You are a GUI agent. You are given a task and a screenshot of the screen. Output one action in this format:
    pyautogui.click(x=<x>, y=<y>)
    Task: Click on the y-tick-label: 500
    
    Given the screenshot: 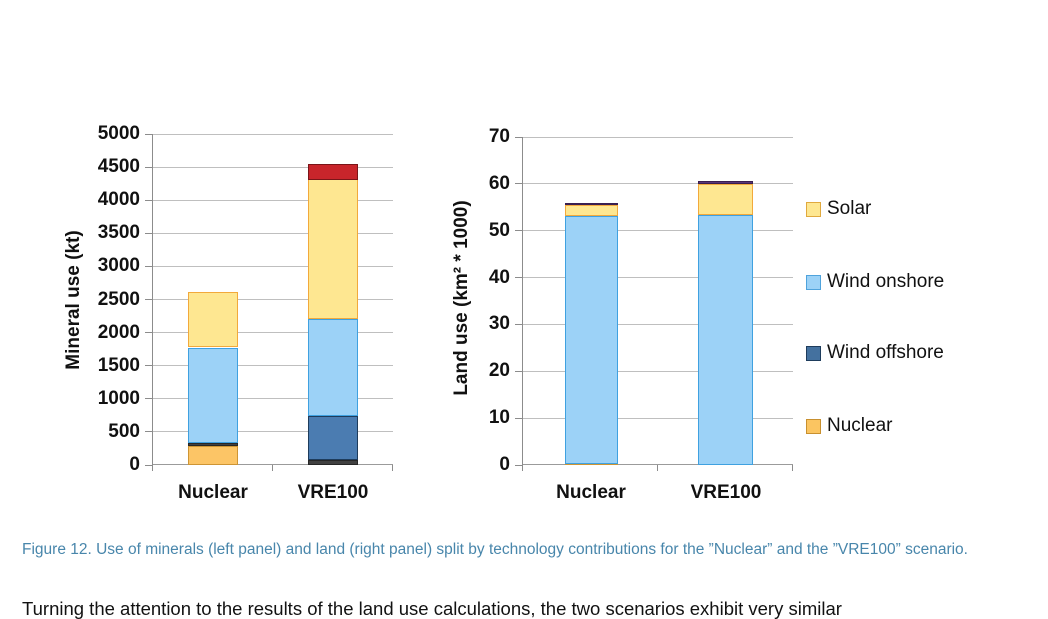 What is the action you would take?
    pyautogui.click(x=124, y=431)
    